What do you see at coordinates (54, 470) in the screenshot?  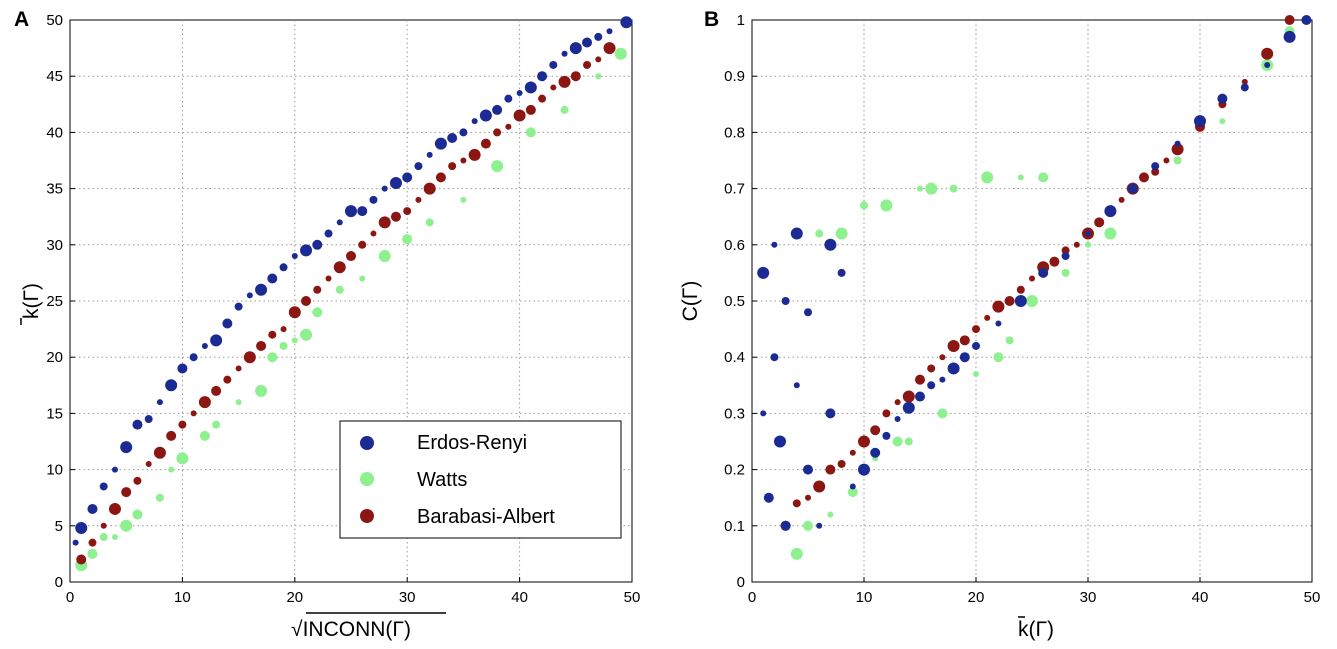 I see `panel-a-ytick-label: 10` at bounding box center [54, 470].